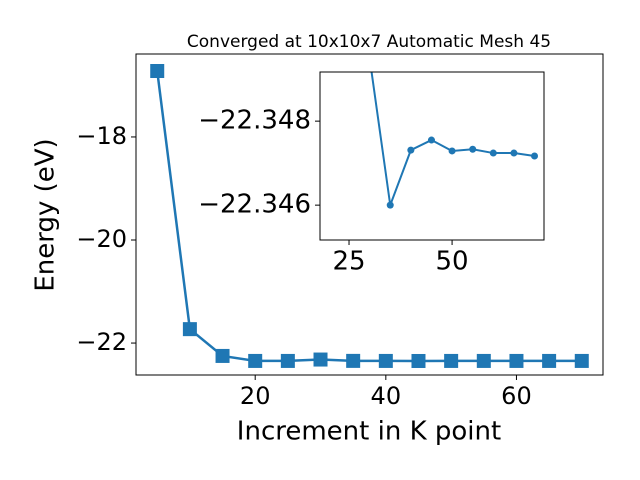  What do you see at coordinates (101, 239) in the screenshot?
I see `y-tick-label: −20` at bounding box center [101, 239].